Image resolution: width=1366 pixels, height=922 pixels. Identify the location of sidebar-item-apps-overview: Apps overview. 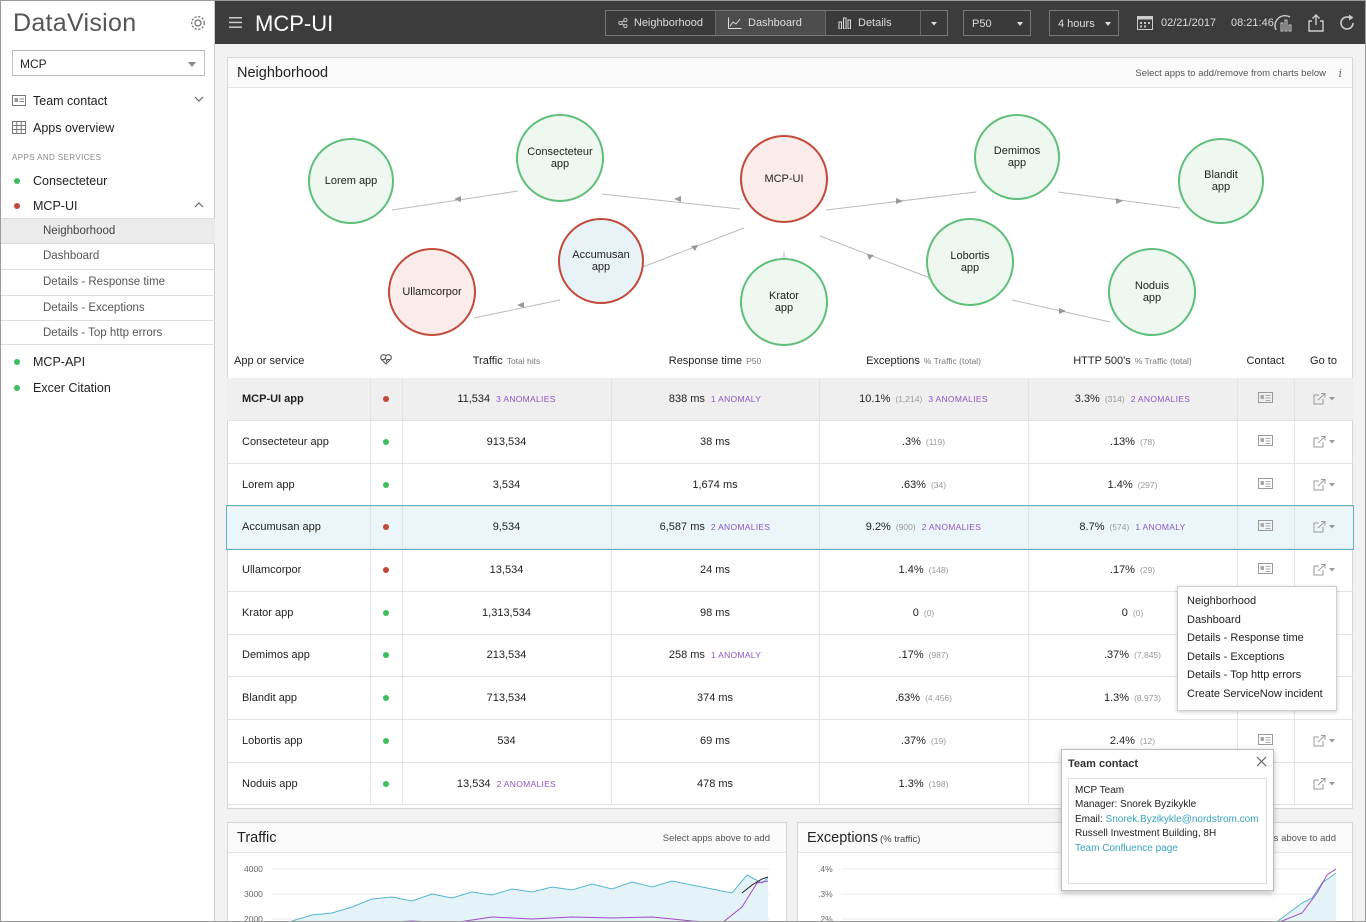
(108, 127).